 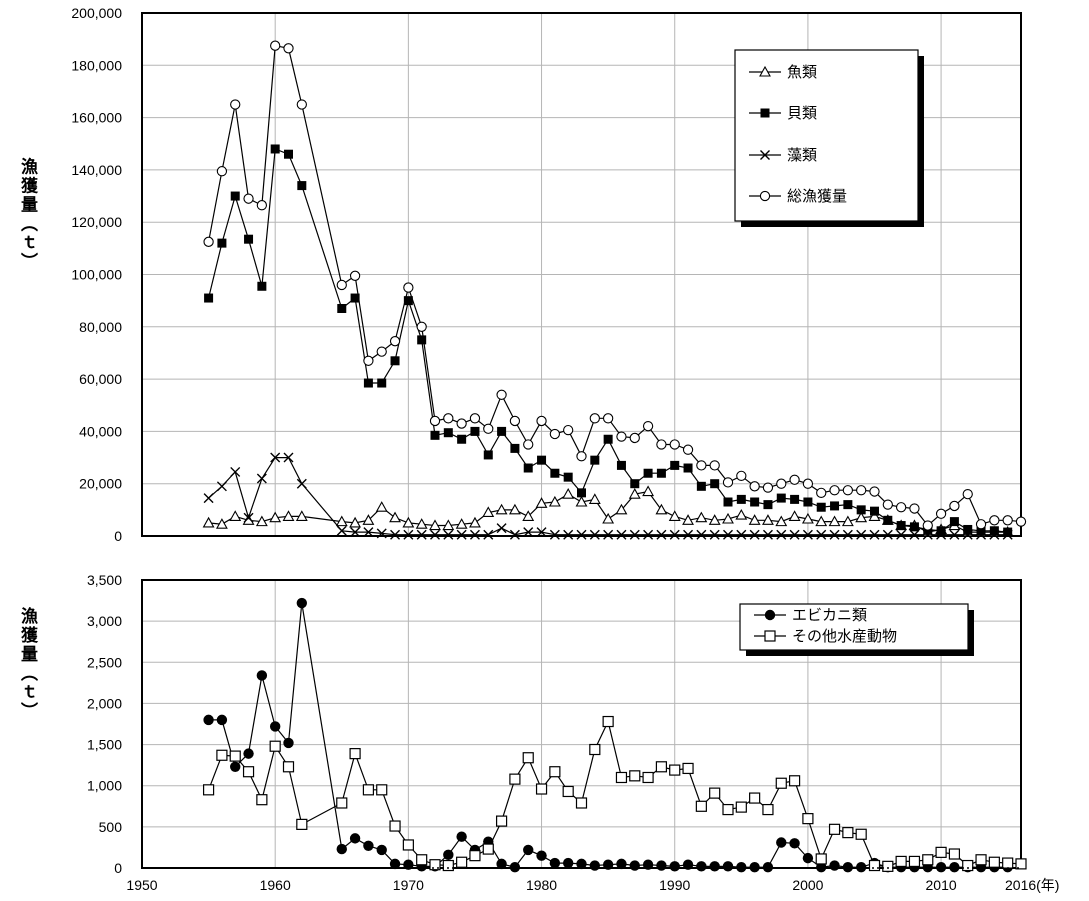 I want to click on y-tick-label: 0, so click(x=118, y=868).